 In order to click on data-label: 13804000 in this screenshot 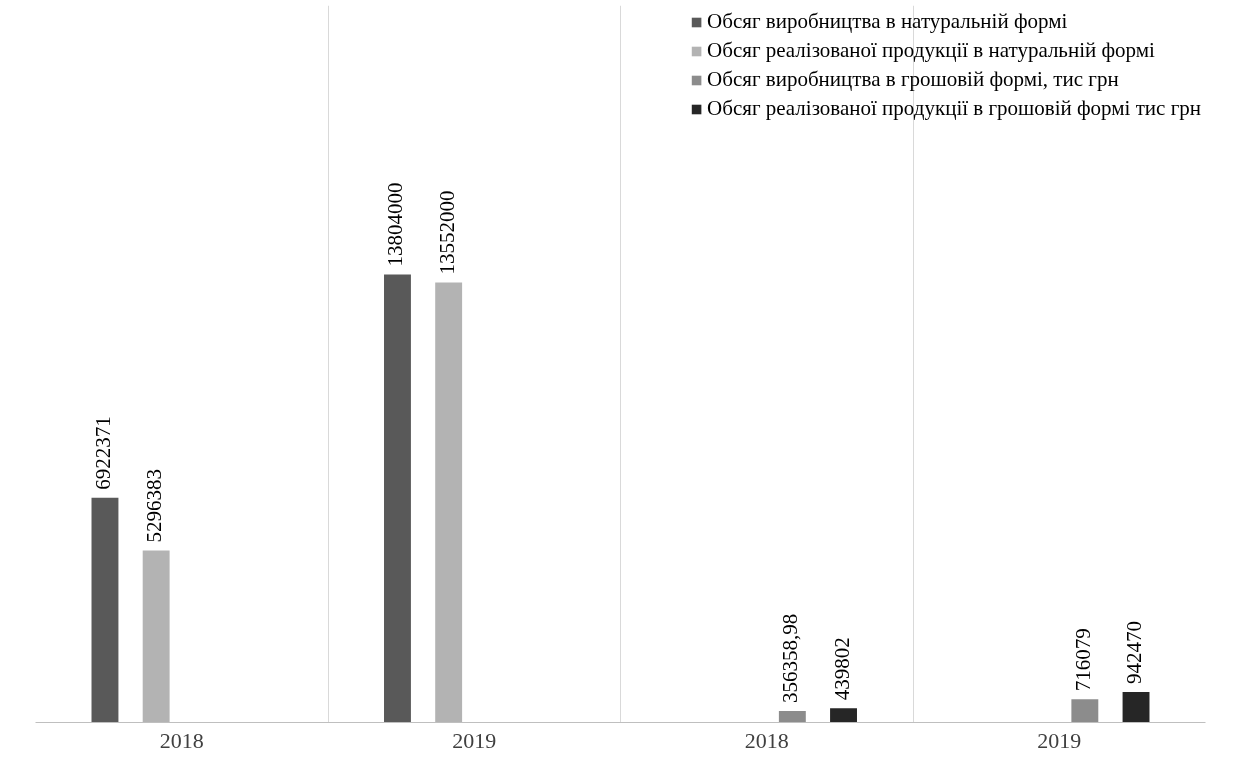, I will do `click(395, 224)`.